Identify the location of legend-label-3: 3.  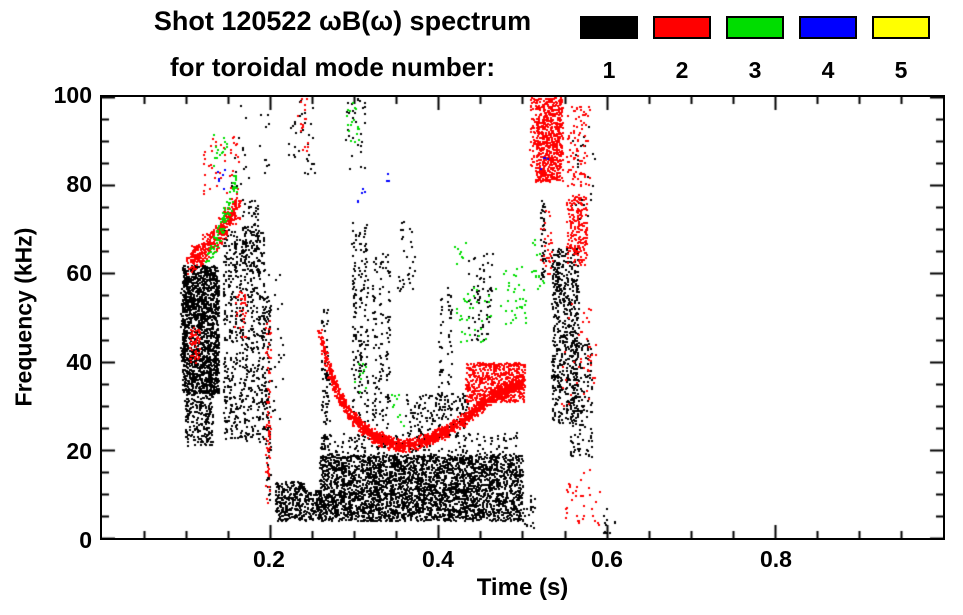
(755, 70).